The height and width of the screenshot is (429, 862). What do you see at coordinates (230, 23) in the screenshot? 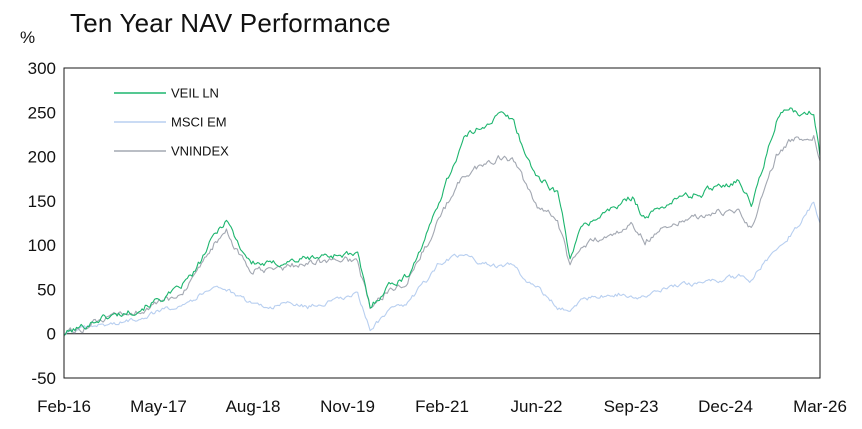
I see `chart-title: Ten Year NAV Performance` at bounding box center [230, 23].